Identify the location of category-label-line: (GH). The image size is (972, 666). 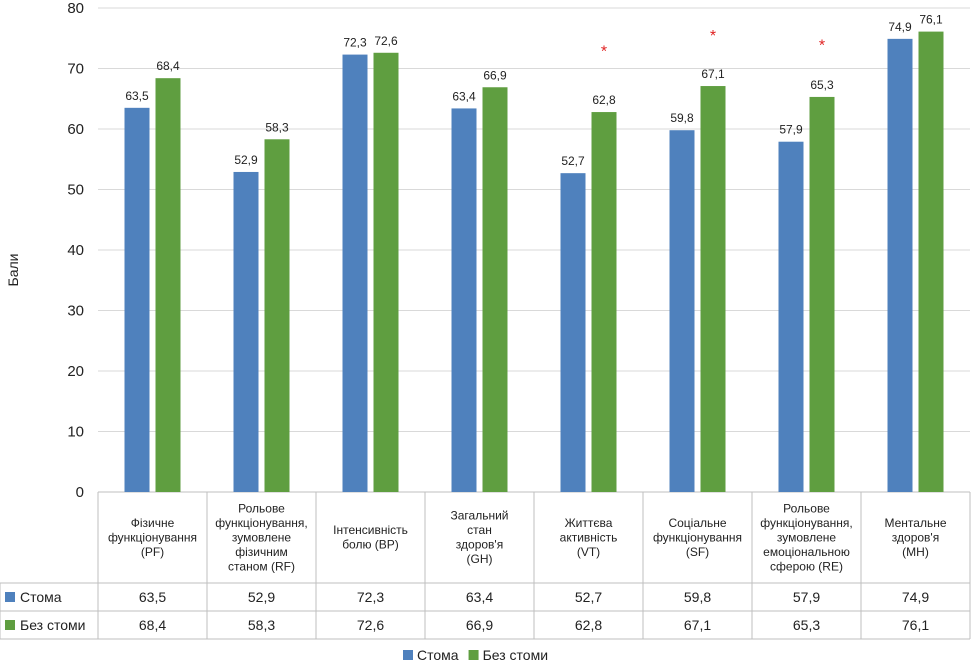
(480, 559).